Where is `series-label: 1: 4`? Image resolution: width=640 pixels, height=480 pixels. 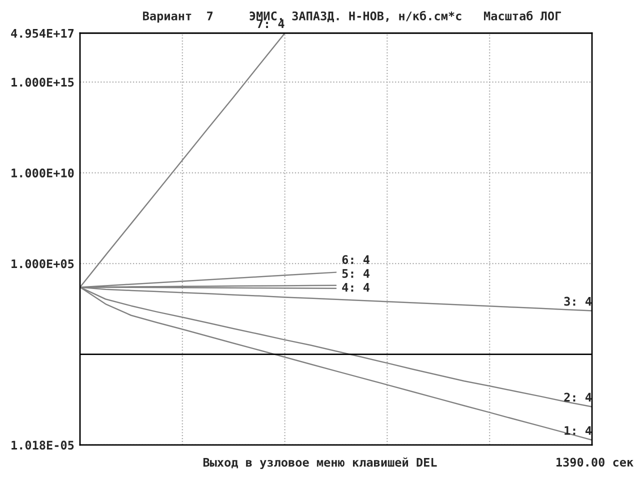 series-label: 1: 4 is located at coordinates (578, 430).